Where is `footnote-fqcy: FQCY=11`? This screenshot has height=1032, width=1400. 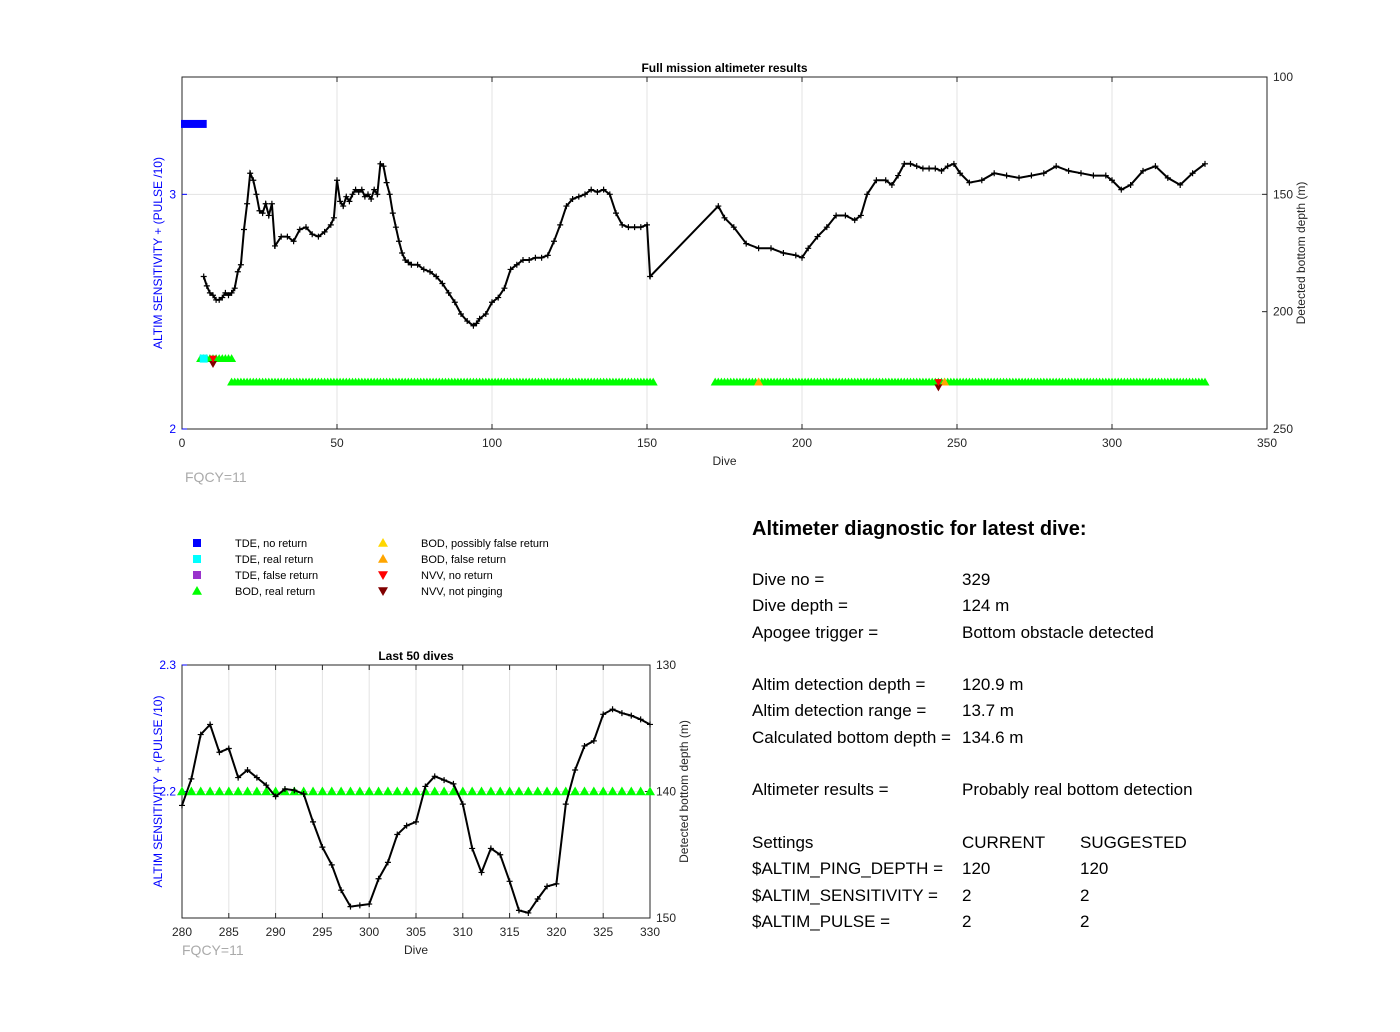
footnote-fqcy: FQCY=11 is located at coordinates (213, 950).